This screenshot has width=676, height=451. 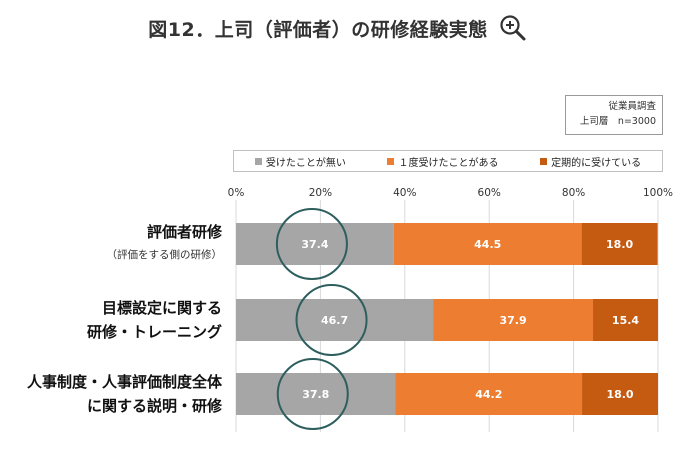 What do you see at coordinates (305, 163) in the screenshot?
I see `legend-label: 受けたことが無い` at bounding box center [305, 163].